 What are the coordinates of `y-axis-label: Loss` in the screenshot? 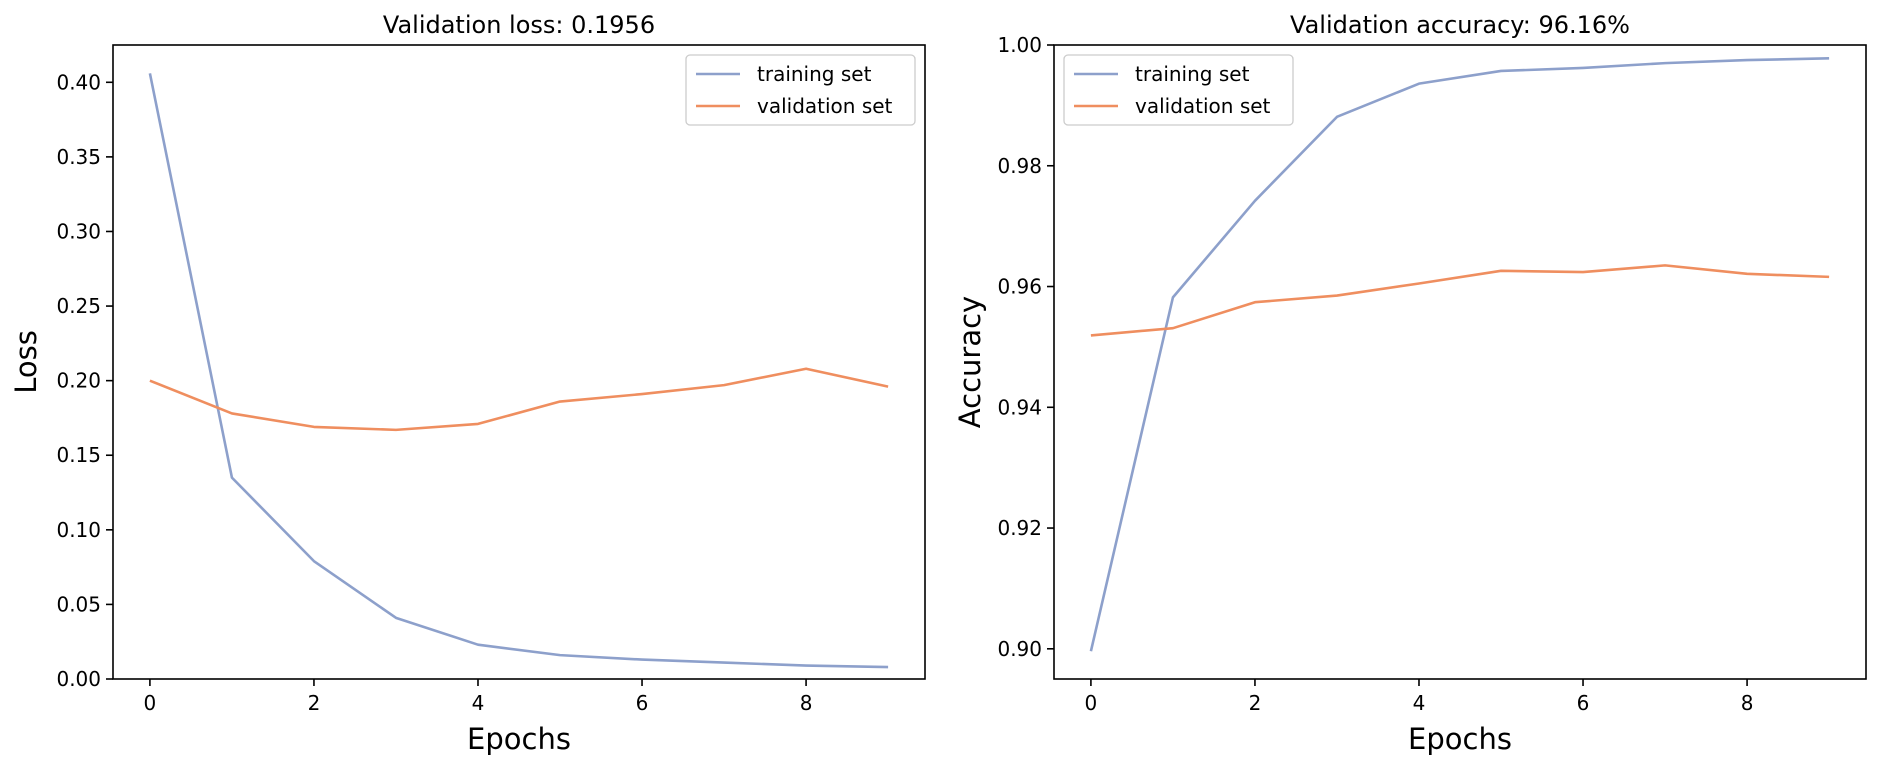 It's located at (26, 362).